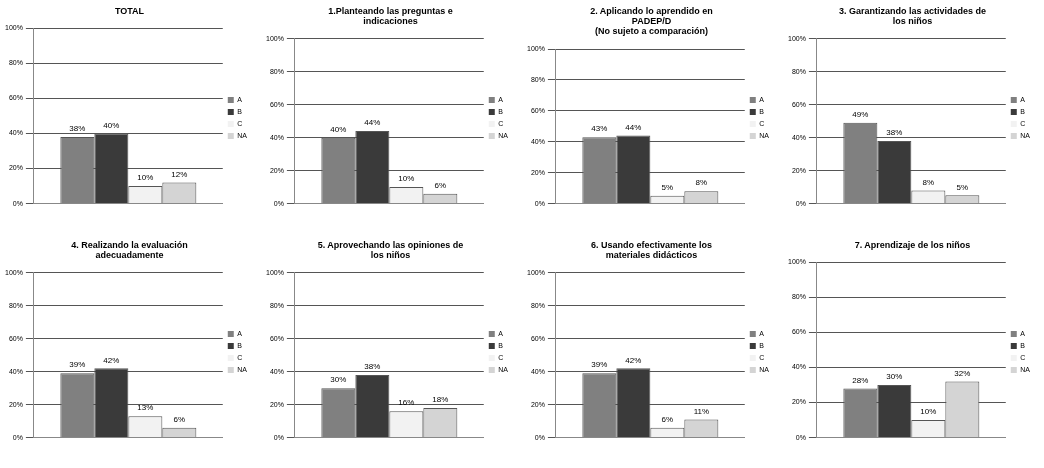  I want to click on data-label: 49%, so click(860, 114).